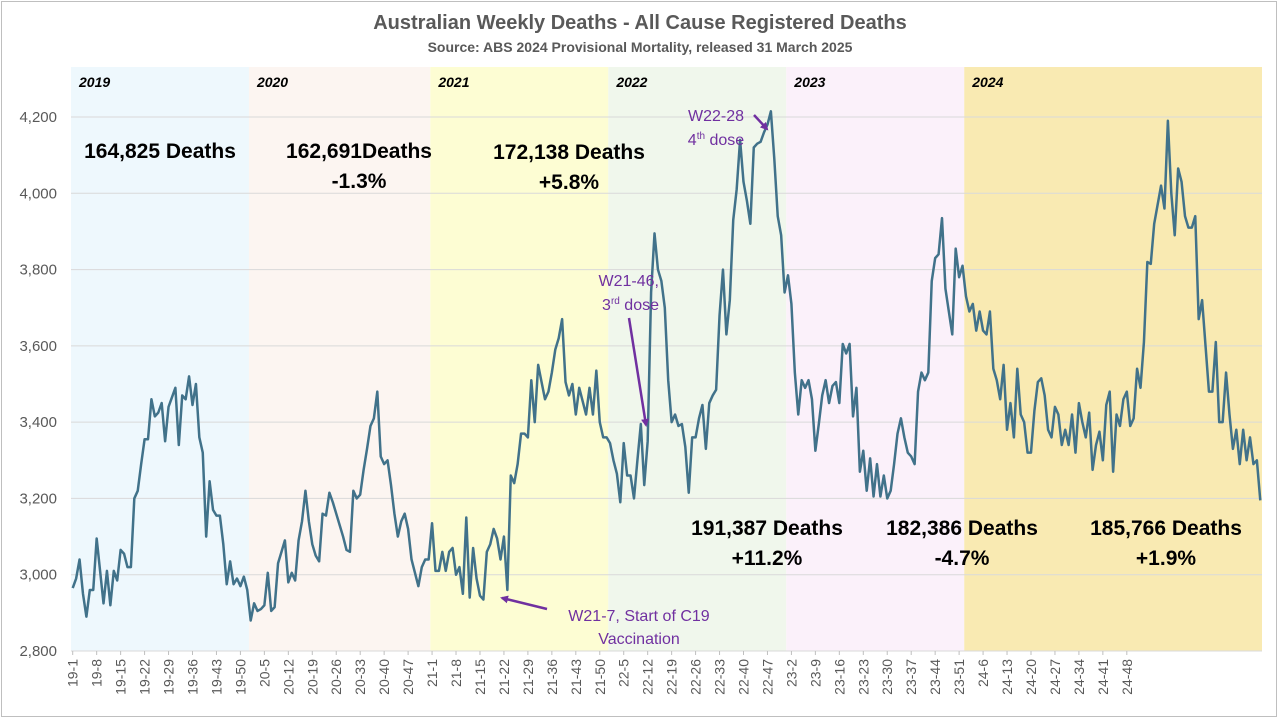 The height and width of the screenshot is (720, 1280). Describe the element at coordinates (38, 117) in the screenshot. I see `y-tick-label: 4,200` at that location.